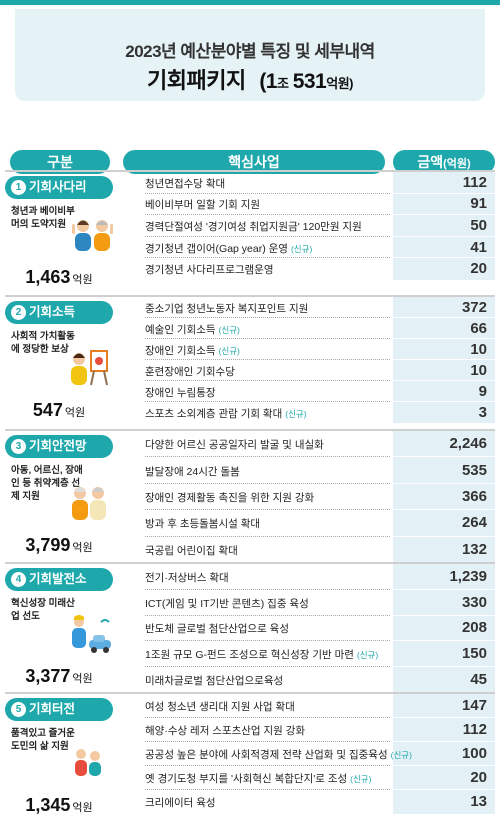 Image resolution: width=500 pixels, height=827 pixels. Describe the element at coordinates (59, 410) in the screenshot. I see `category-total: 547 억원` at that location.